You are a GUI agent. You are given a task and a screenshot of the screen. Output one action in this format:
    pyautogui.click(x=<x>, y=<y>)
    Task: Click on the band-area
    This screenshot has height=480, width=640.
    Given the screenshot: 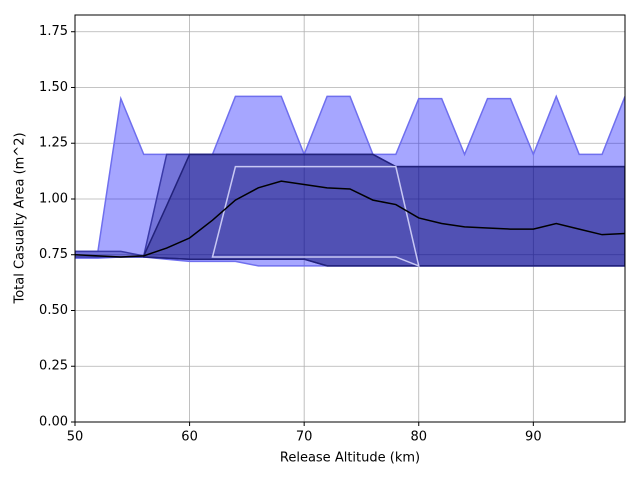 What is the action you would take?
    pyautogui.click(x=315, y=216)
    